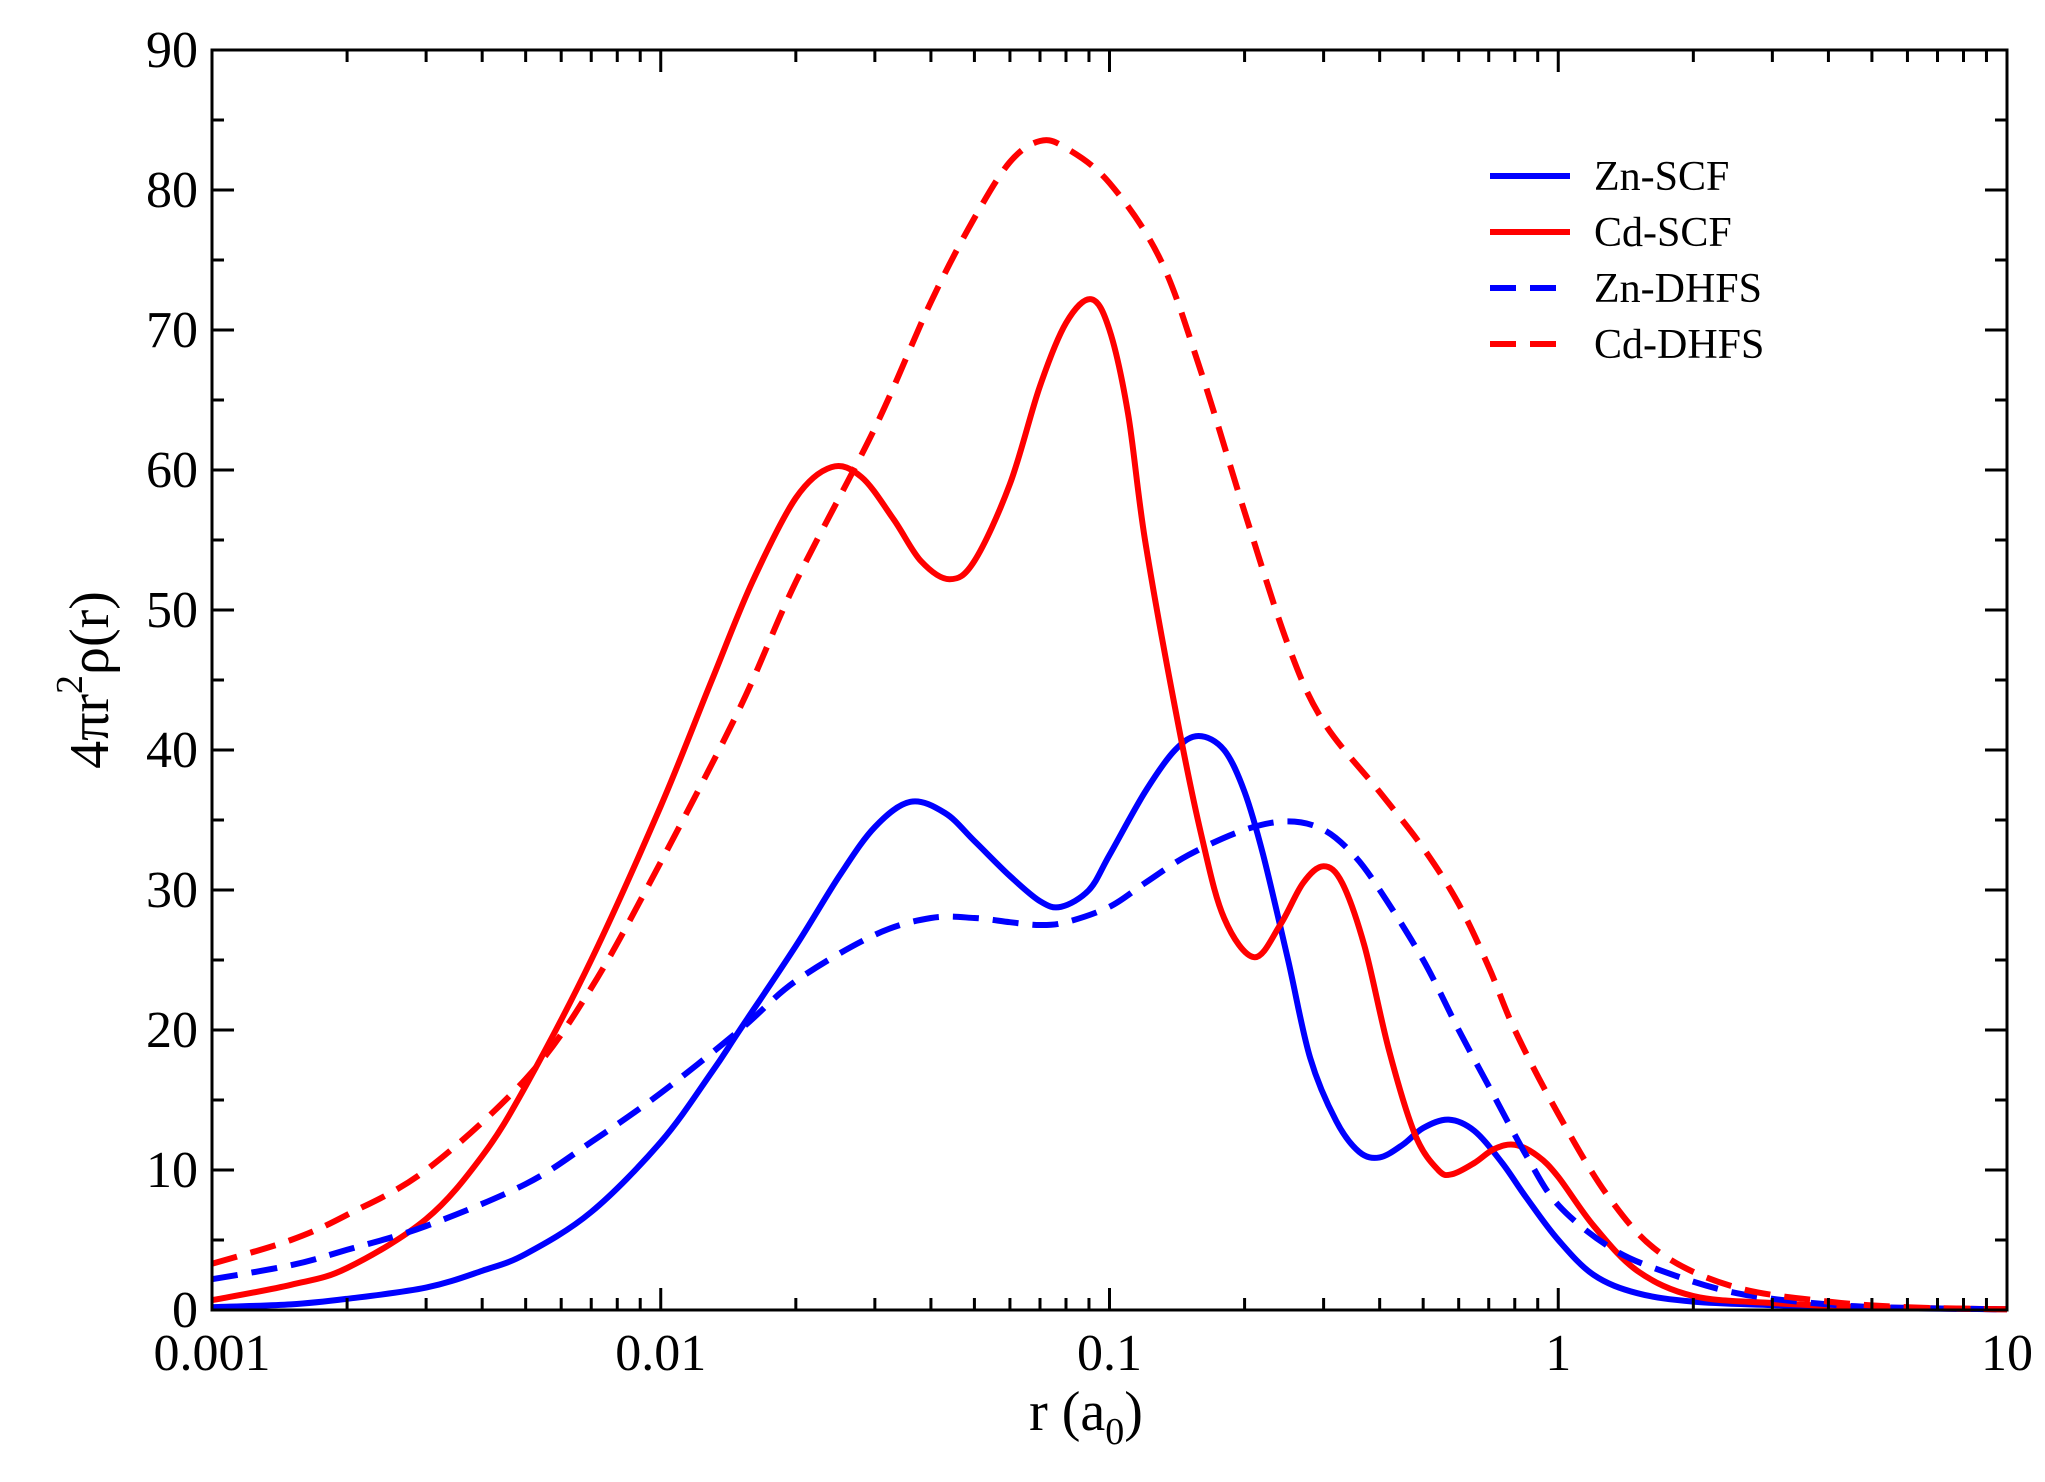  What do you see at coordinates (172, 330) in the screenshot?
I see `y-tick-label: 70` at bounding box center [172, 330].